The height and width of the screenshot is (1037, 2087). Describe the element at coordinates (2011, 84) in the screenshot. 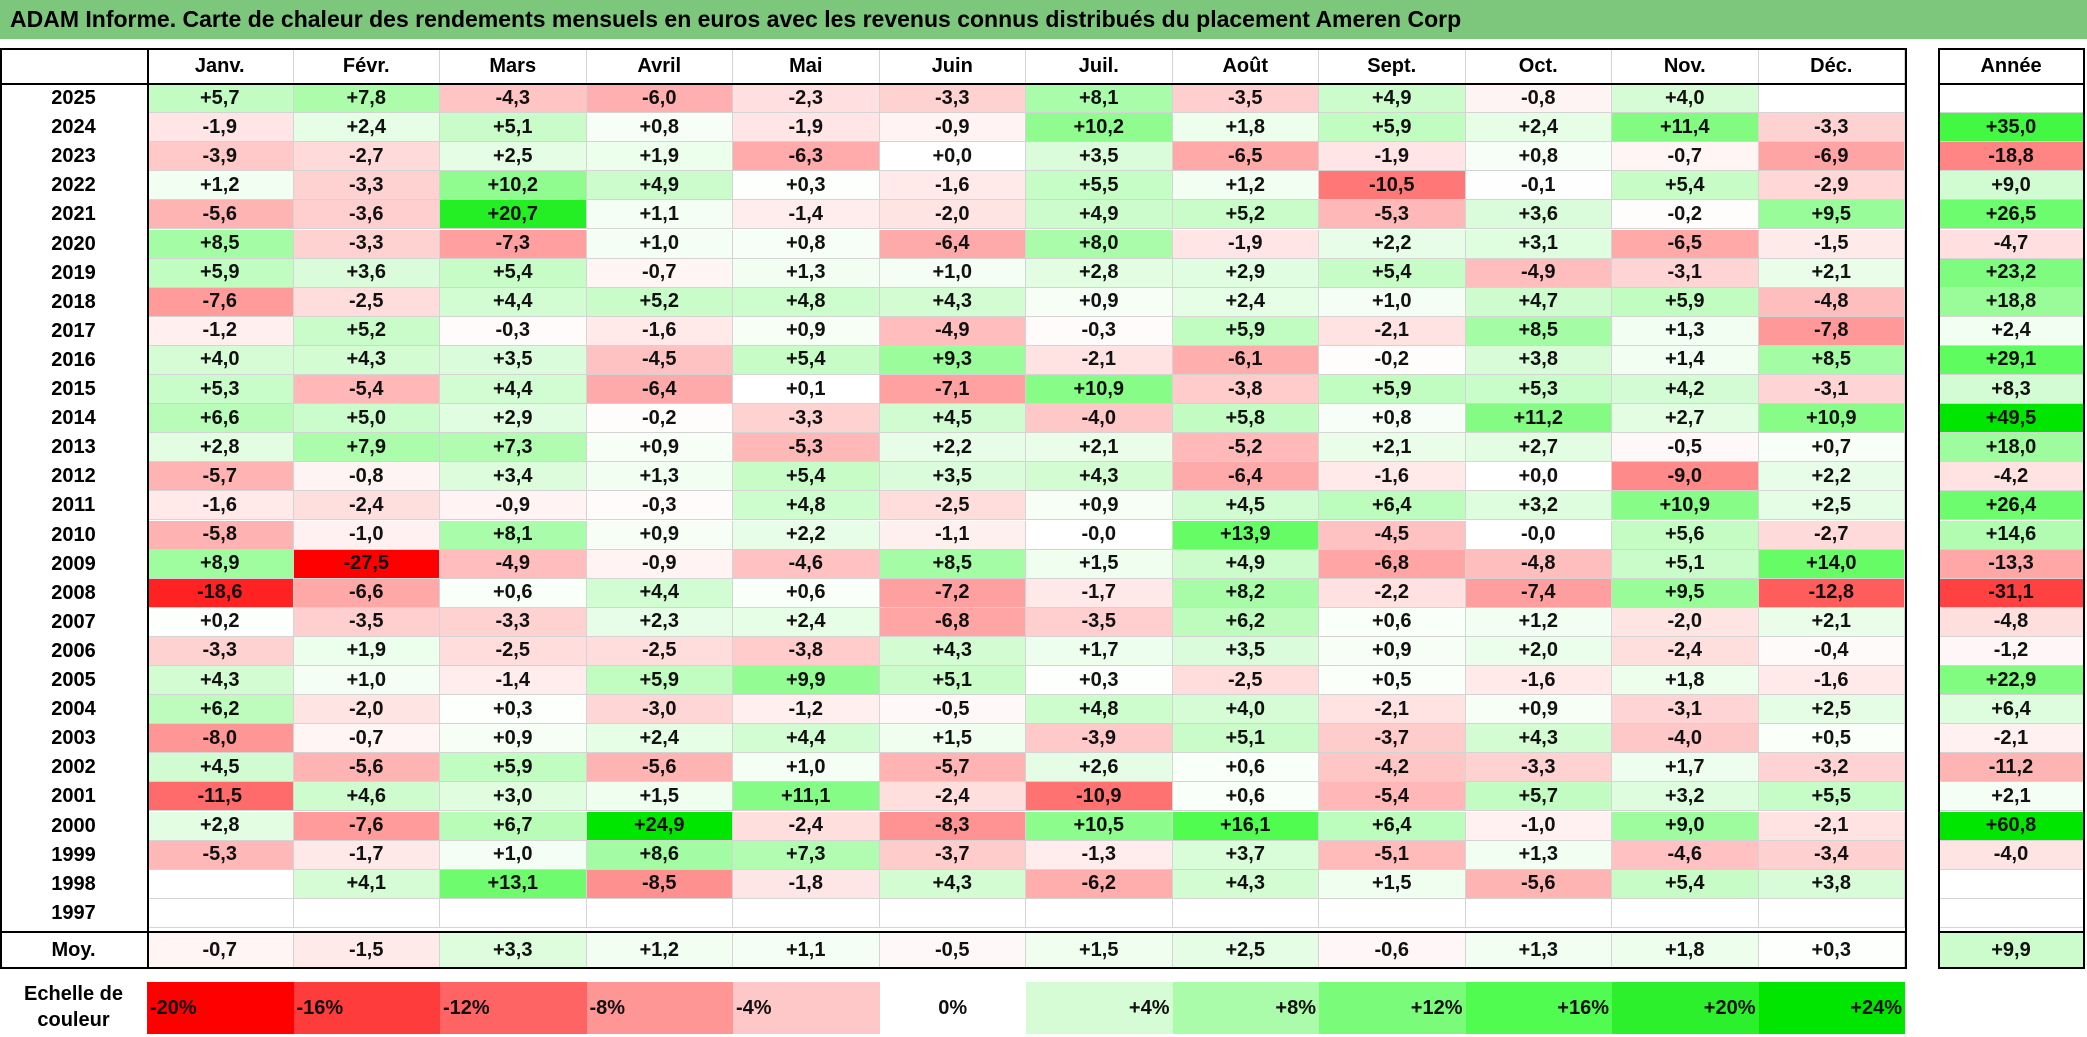

I see `annual-header-separator` at that location.